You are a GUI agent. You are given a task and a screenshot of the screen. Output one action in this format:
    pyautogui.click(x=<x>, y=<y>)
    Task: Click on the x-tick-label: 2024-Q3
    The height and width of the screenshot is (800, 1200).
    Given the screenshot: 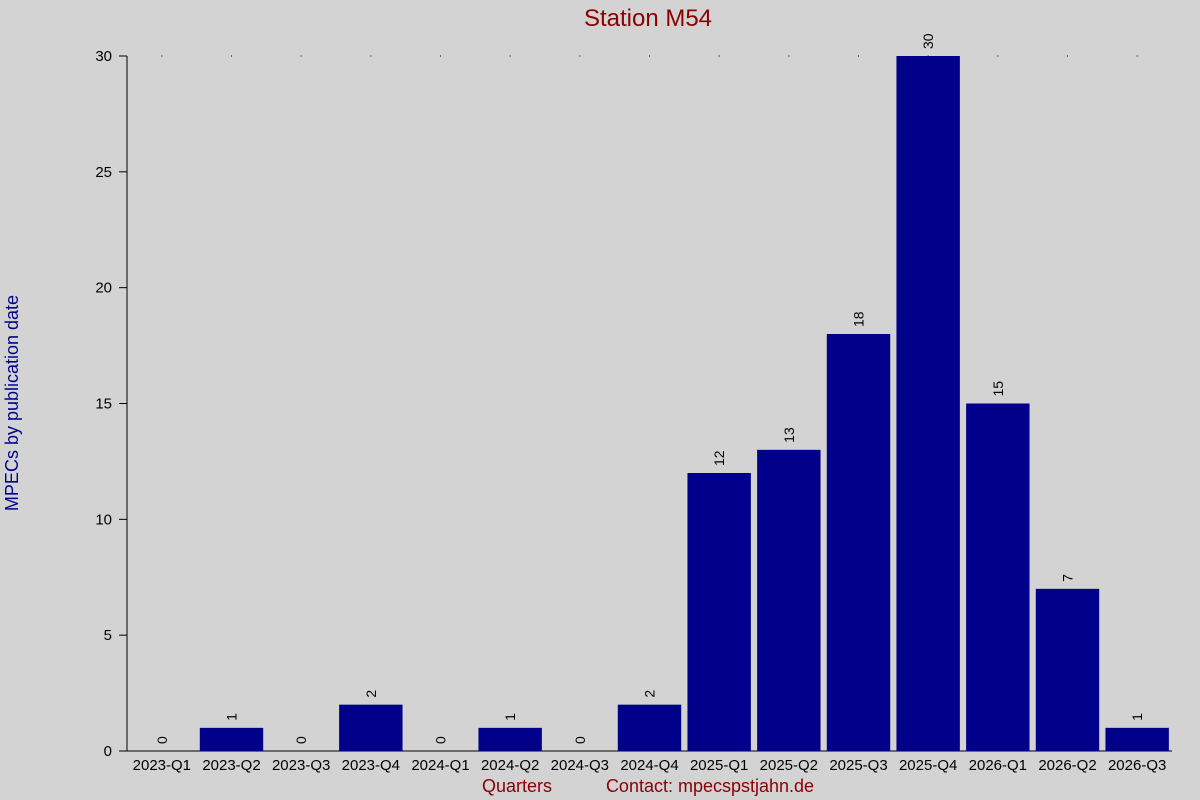 What is the action you would take?
    pyautogui.click(x=580, y=765)
    